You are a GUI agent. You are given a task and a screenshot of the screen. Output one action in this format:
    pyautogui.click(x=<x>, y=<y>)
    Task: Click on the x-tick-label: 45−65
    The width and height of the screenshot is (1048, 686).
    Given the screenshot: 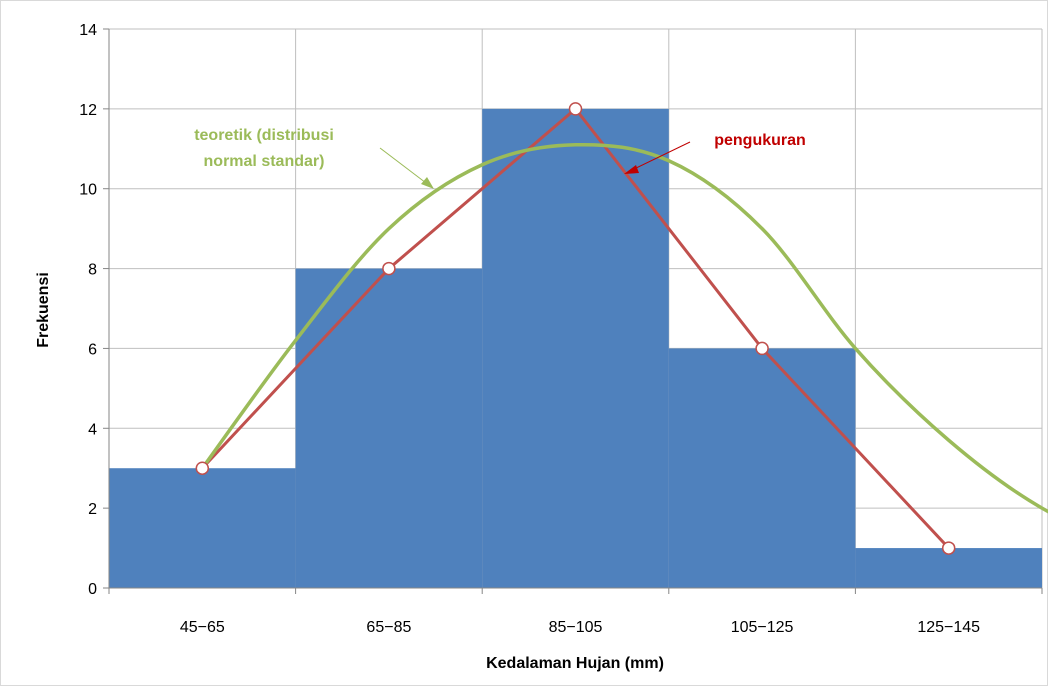 What is the action you would take?
    pyautogui.click(x=202, y=627)
    